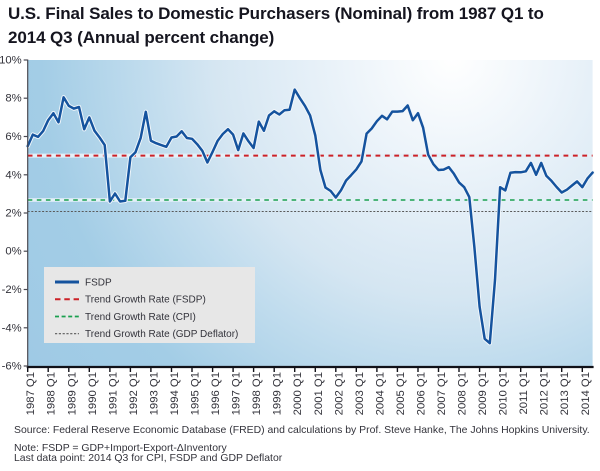 The height and width of the screenshot is (471, 600). I want to click on svg-text: 2002 Q1, so click(339, 393).